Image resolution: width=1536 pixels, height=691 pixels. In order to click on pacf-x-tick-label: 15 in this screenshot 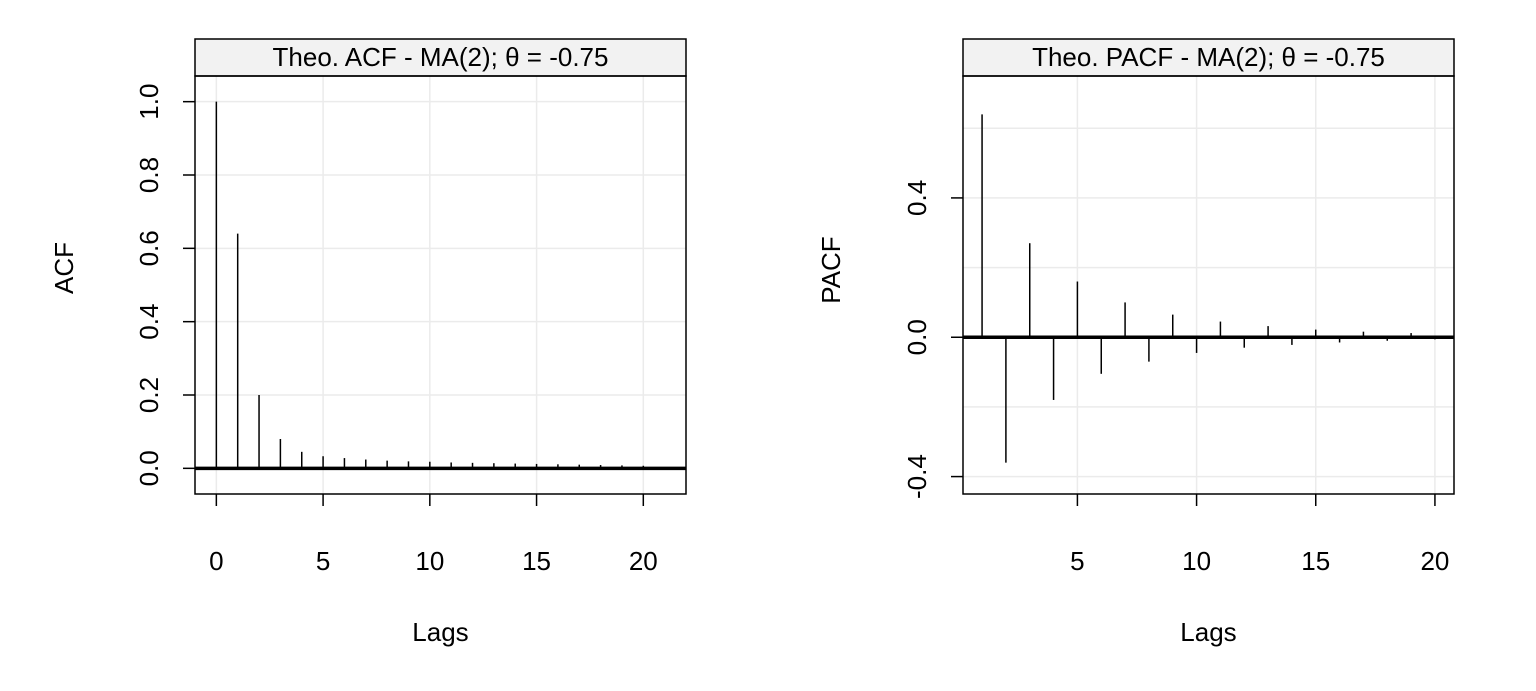, I will do `click(1315, 561)`.